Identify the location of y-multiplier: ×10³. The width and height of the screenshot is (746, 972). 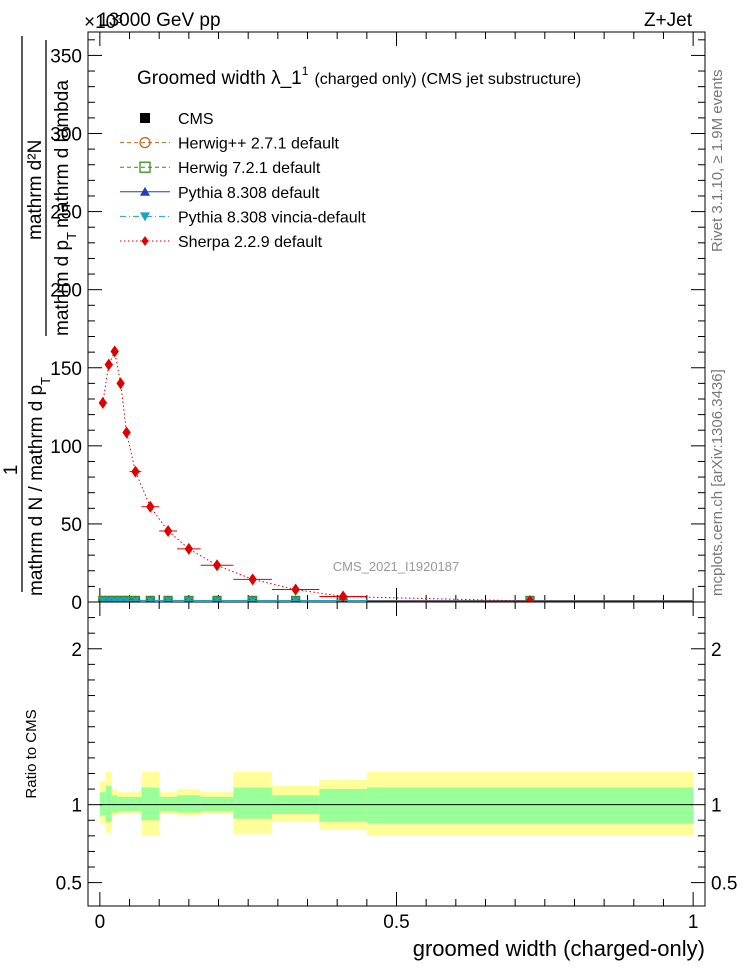
(103, 22).